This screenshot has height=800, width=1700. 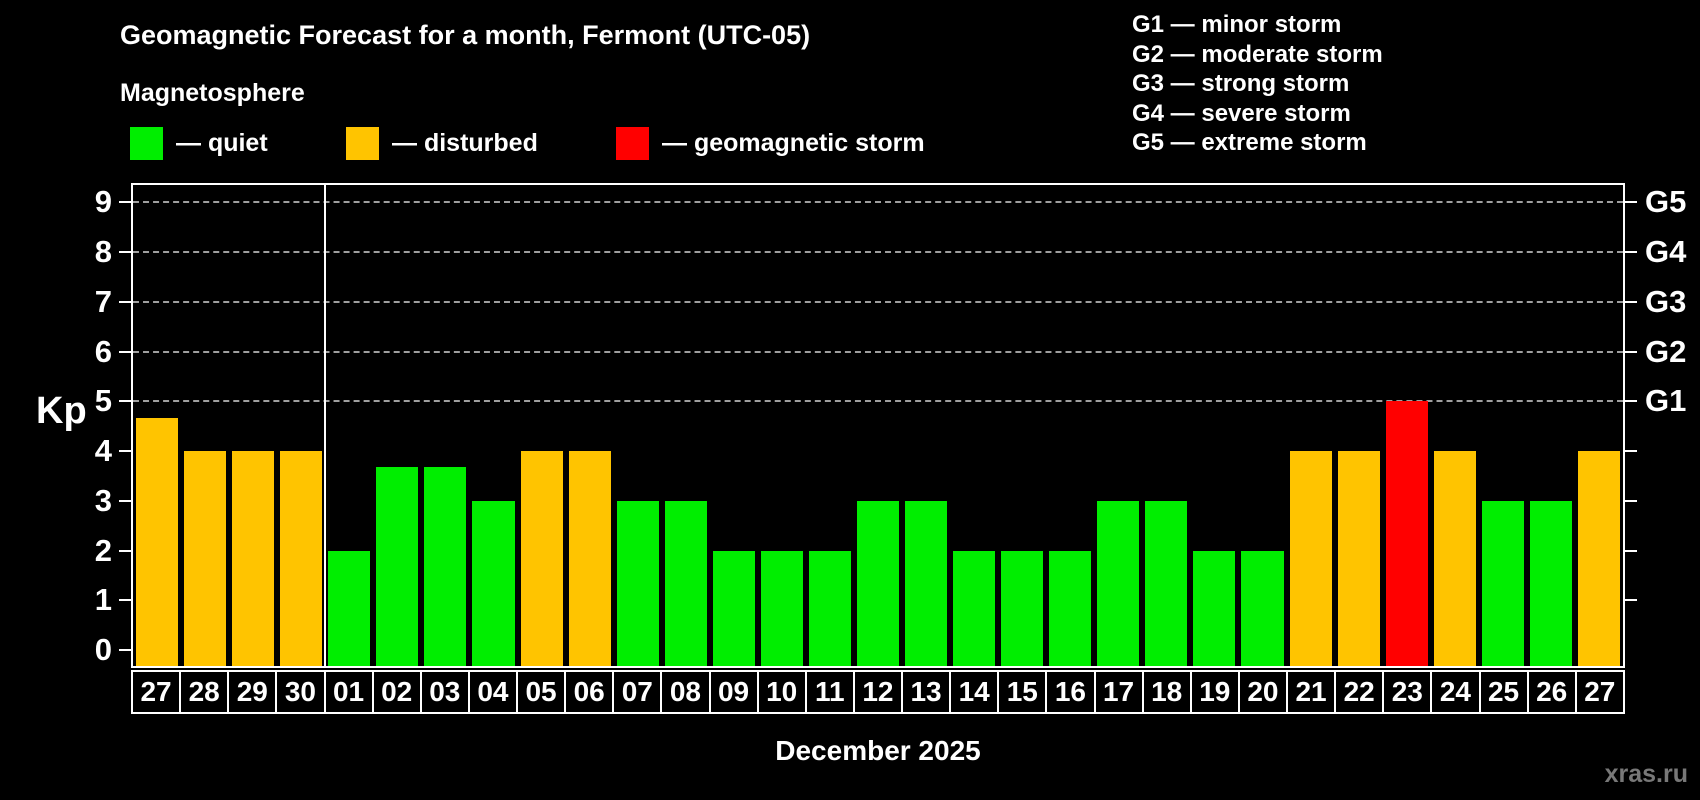 I want to click on y-axis-tick-label-8: 8, so click(x=103, y=251).